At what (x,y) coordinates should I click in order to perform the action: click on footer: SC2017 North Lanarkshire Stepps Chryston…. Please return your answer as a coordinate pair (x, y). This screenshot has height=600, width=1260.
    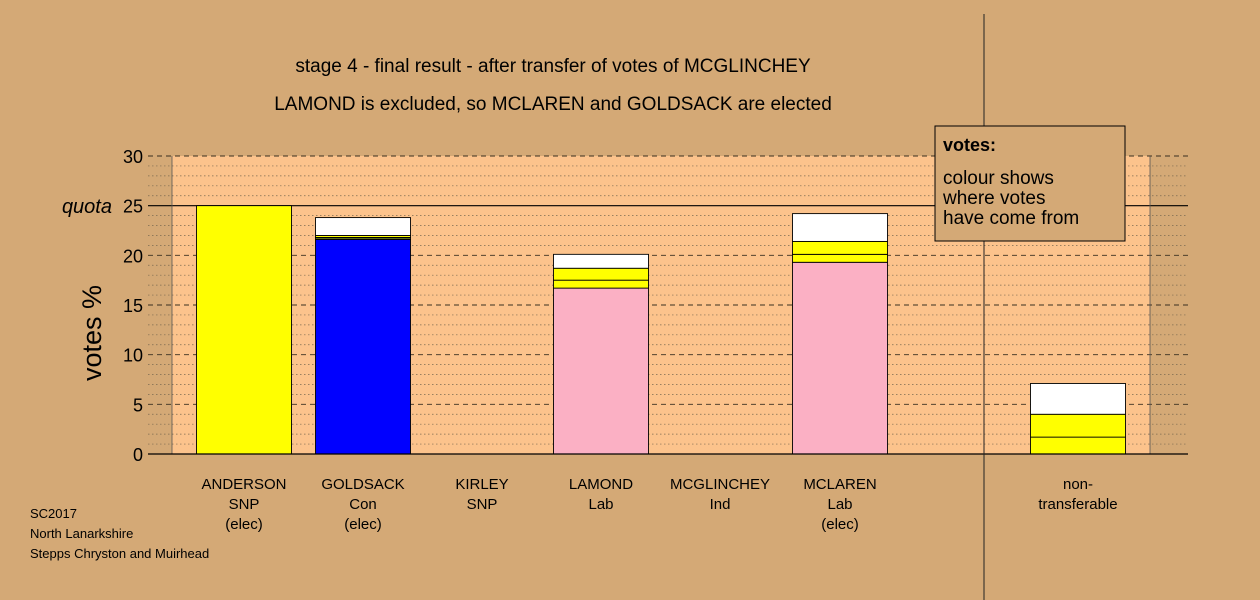
    Looking at the image, I should click on (119, 533).